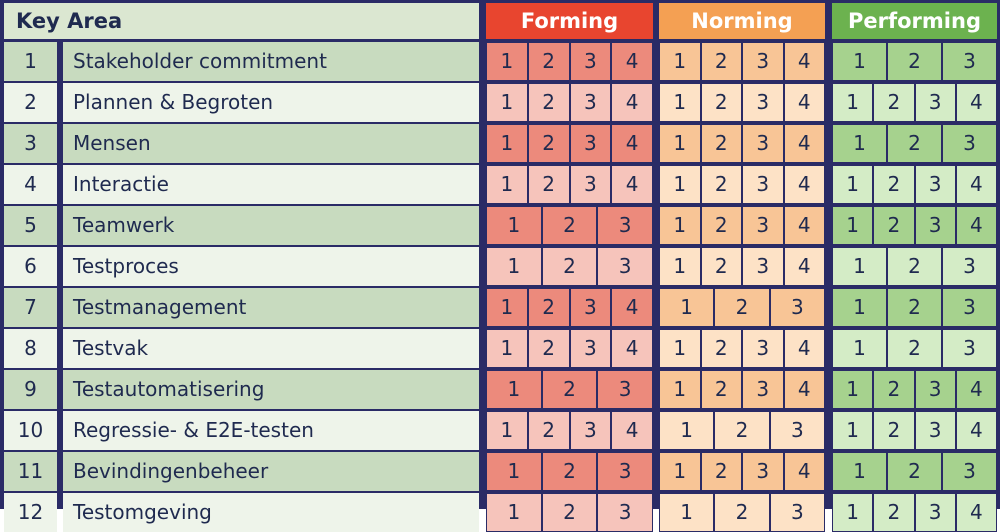 The image size is (1000, 532). What do you see at coordinates (271, 184) in the screenshot?
I see `key-area-name: Interactie` at bounding box center [271, 184].